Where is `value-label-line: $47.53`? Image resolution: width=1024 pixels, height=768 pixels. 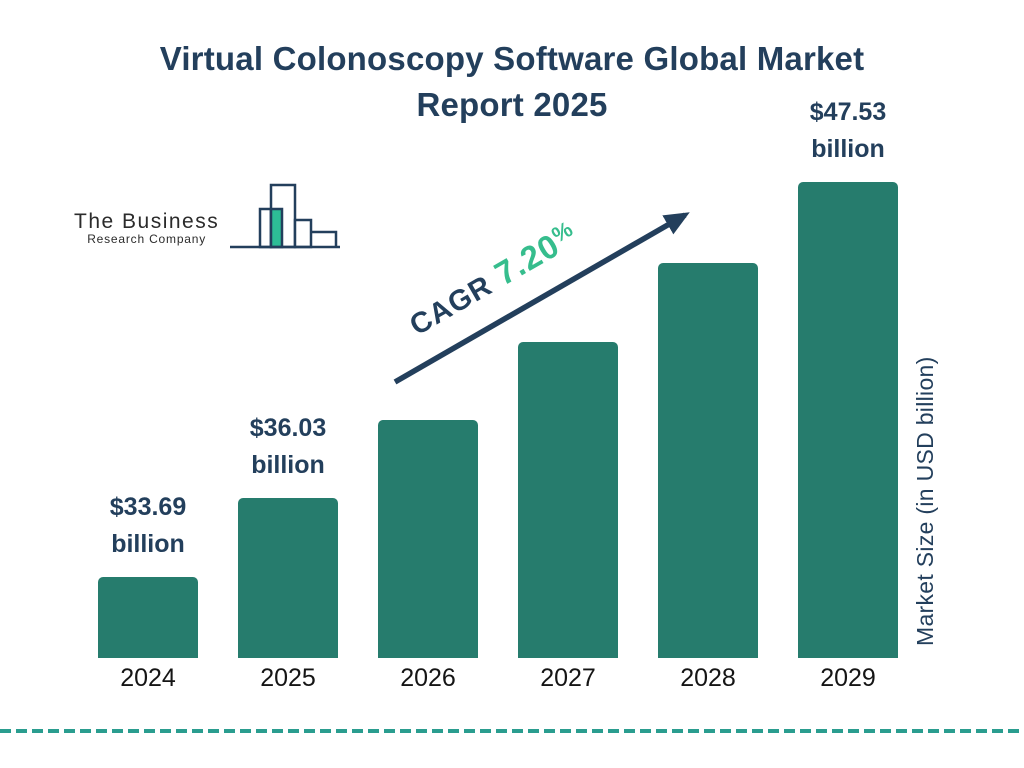 value-label-line: $47.53 is located at coordinates (848, 112).